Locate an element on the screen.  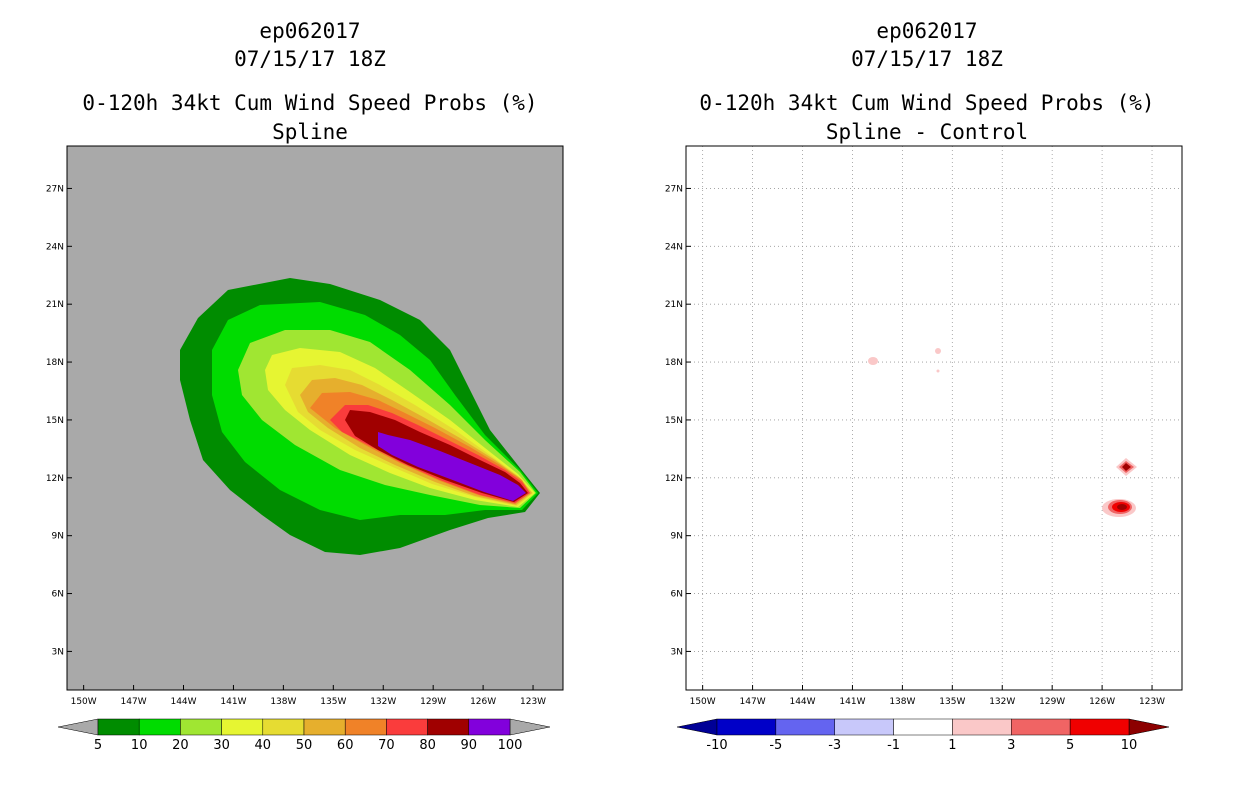
right-colorbar: -10 -5 -3 -1 1 3 5 10 is located at coordinates (923, 735).